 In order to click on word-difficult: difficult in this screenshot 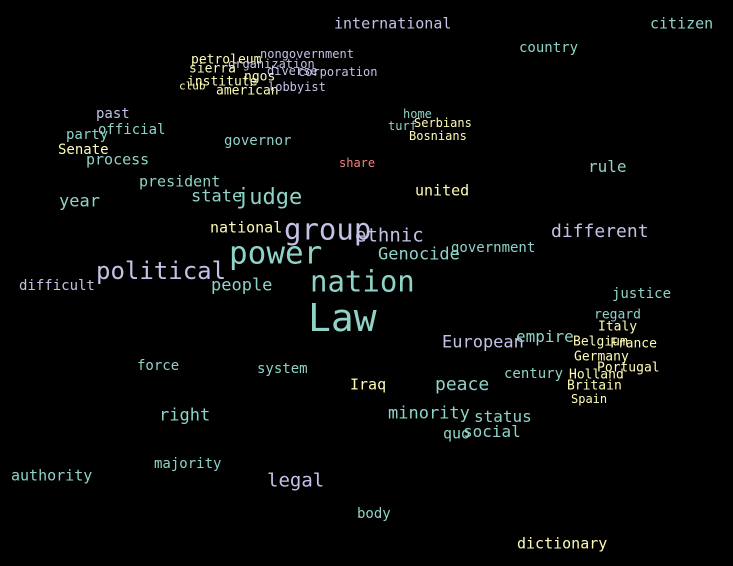, I will do `click(57, 286)`.